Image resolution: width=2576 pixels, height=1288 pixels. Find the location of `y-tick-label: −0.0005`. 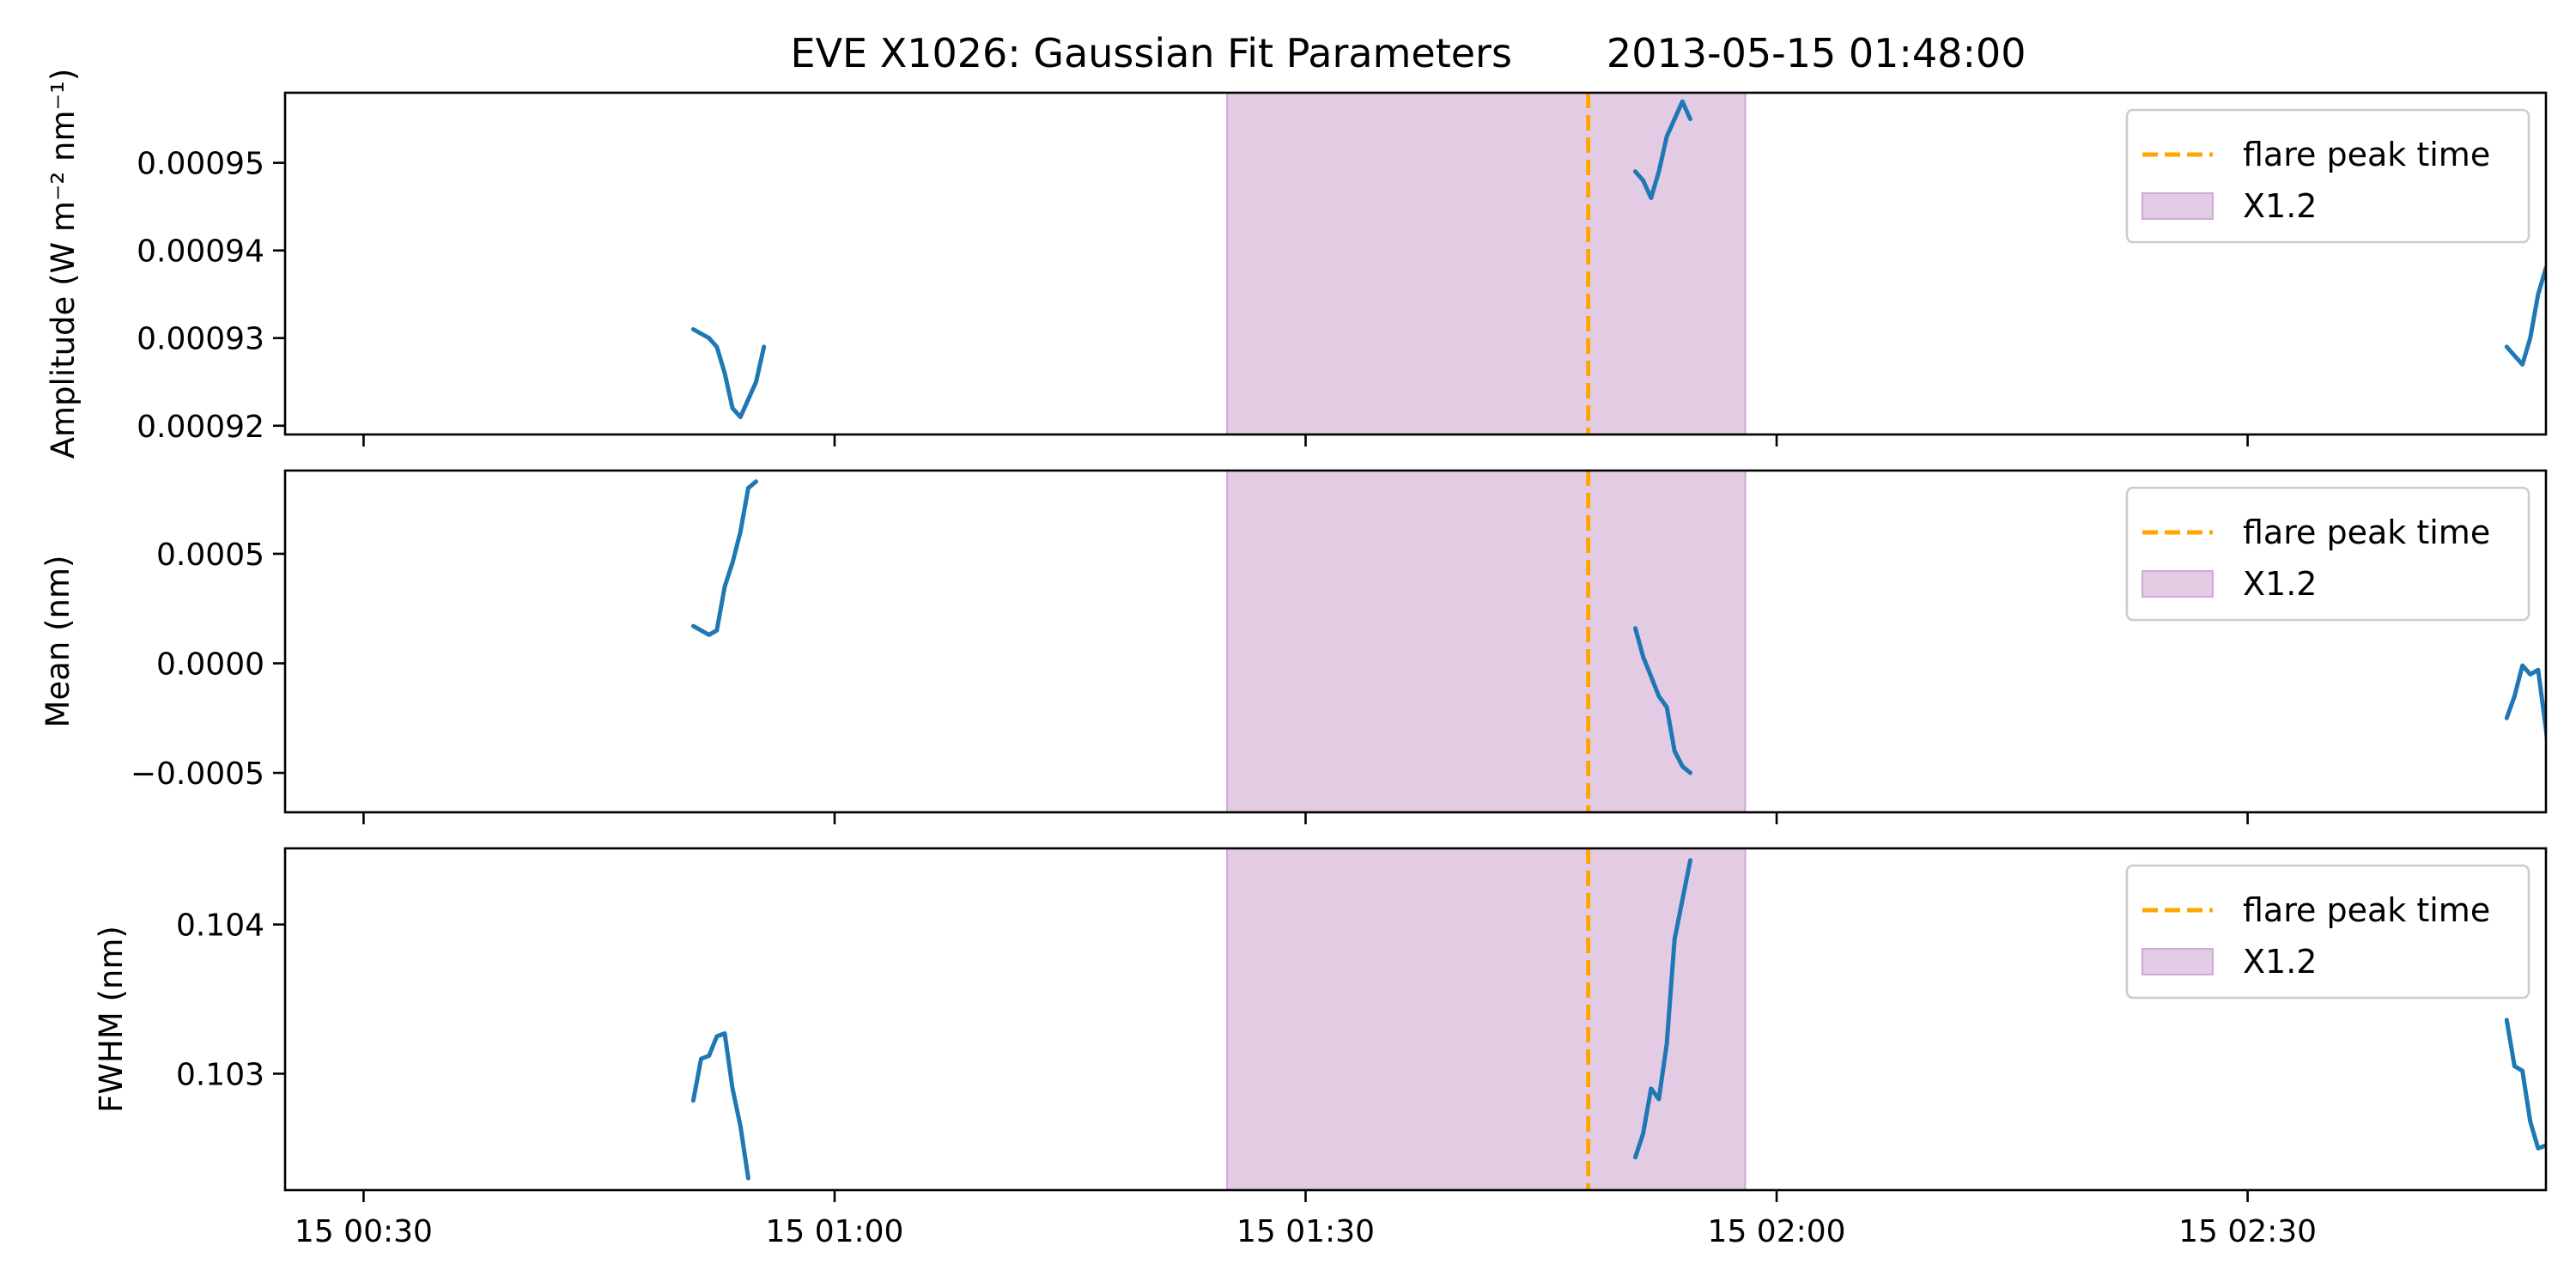

y-tick-label: −0.0005 is located at coordinates (197, 774).